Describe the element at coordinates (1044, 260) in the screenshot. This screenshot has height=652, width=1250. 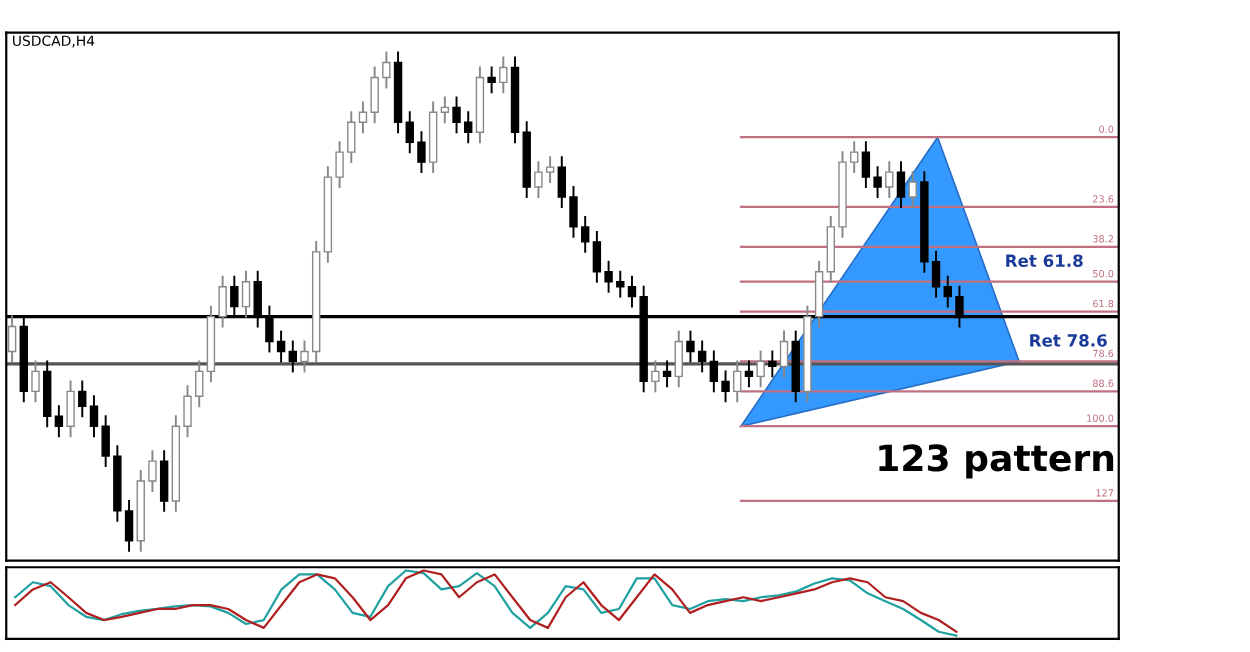
I see `text: Ret 61.8` at that location.